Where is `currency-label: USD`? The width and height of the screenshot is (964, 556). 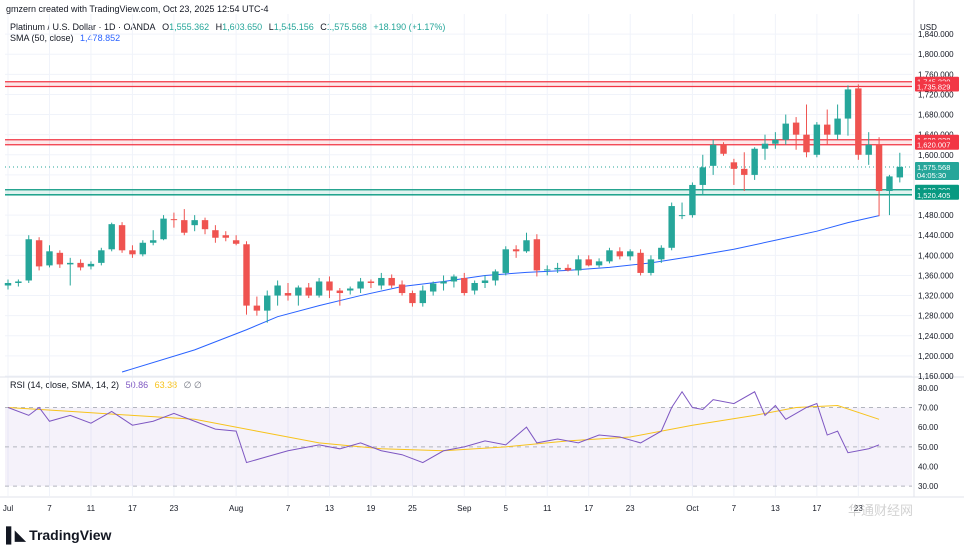 currency-label: USD is located at coordinates (928, 27).